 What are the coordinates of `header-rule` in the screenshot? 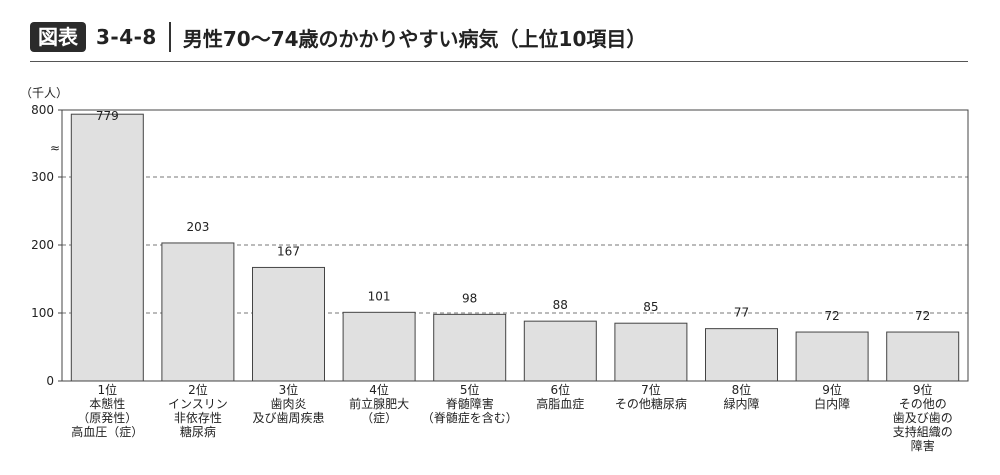 It's located at (499, 61).